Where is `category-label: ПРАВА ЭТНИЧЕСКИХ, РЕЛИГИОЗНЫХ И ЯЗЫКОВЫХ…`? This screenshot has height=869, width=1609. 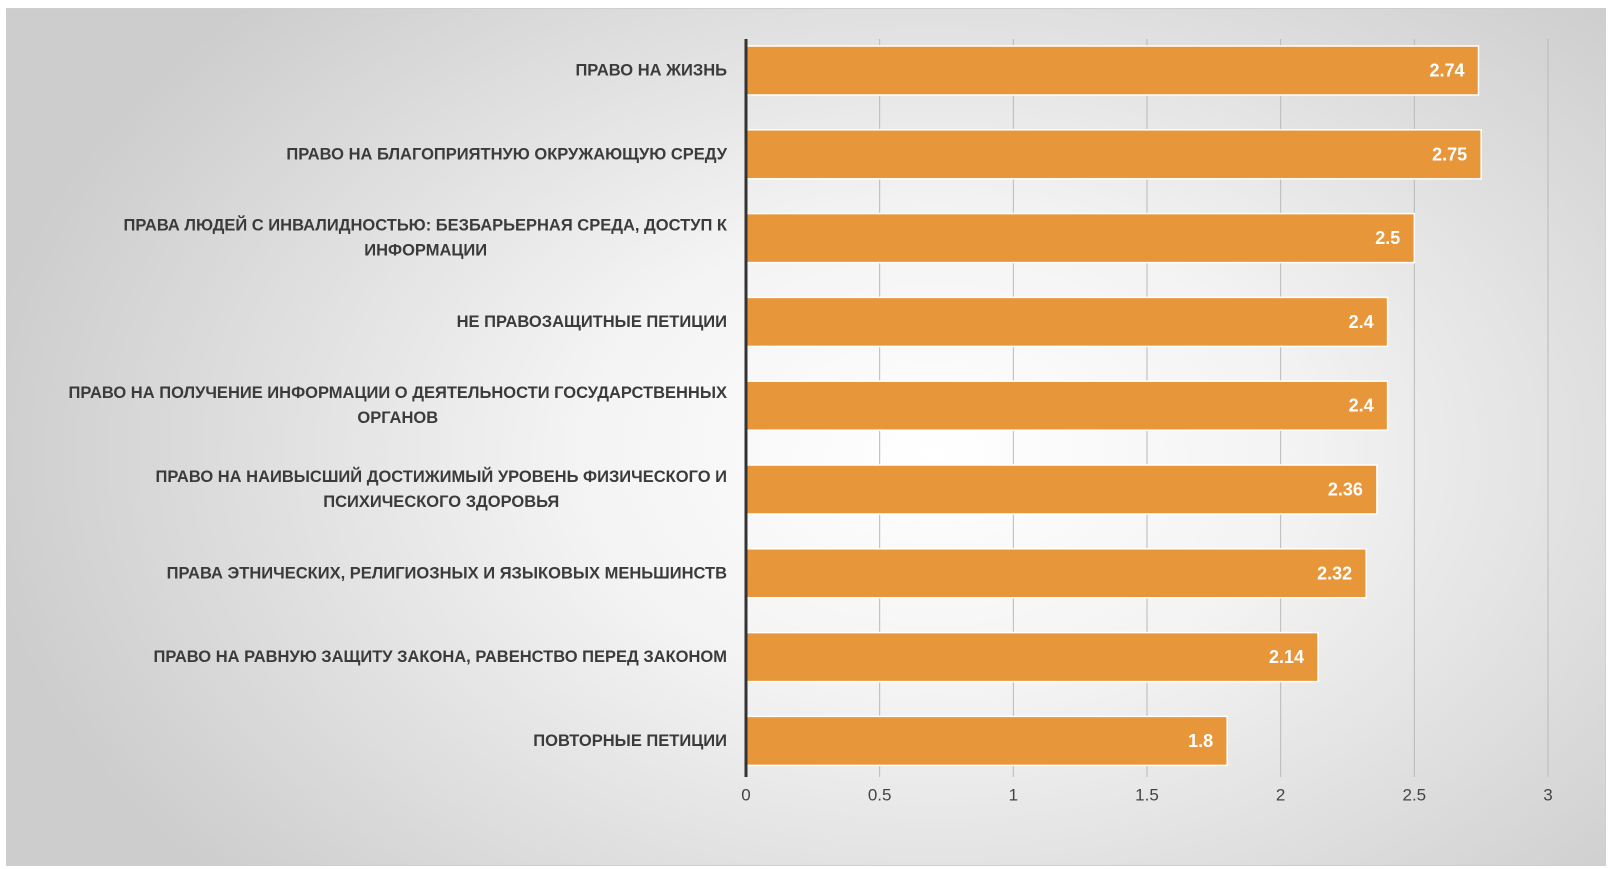
category-label: ПРАВА ЭТНИЧЕСКИХ, РЕЛИГИОЗНЫХ И ЯЗЫКОВЫХ… is located at coordinates (447, 573).